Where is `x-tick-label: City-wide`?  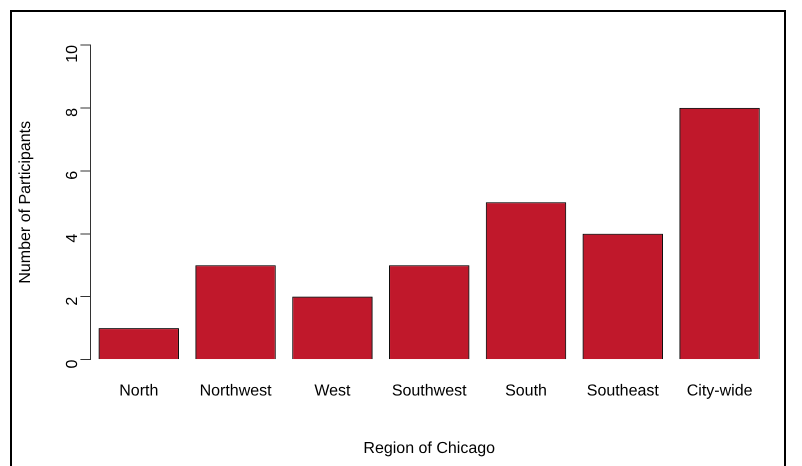 x-tick-label: City-wide is located at coordinates (719, 391).